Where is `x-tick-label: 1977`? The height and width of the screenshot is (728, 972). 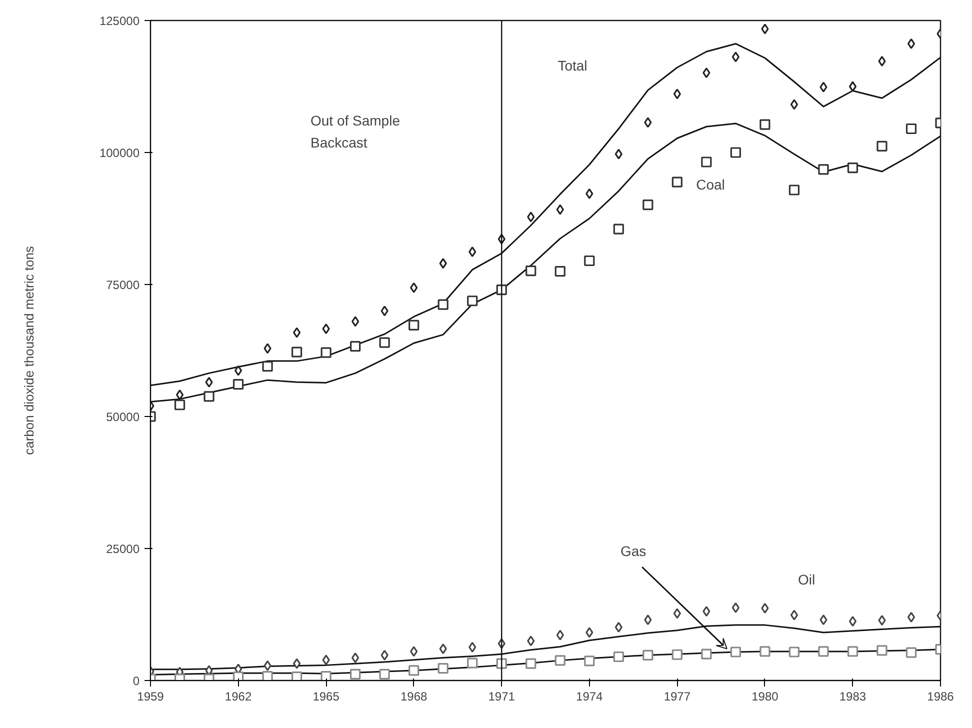
x-tick-label: 1977 is located at coordinates (677, 697).